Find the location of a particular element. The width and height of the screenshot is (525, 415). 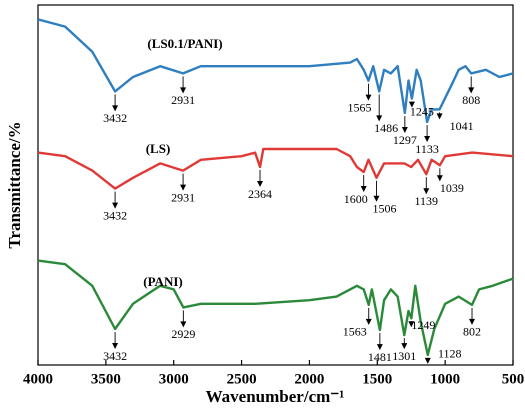

peak-label: 808 is located at coordinates (471, 100).